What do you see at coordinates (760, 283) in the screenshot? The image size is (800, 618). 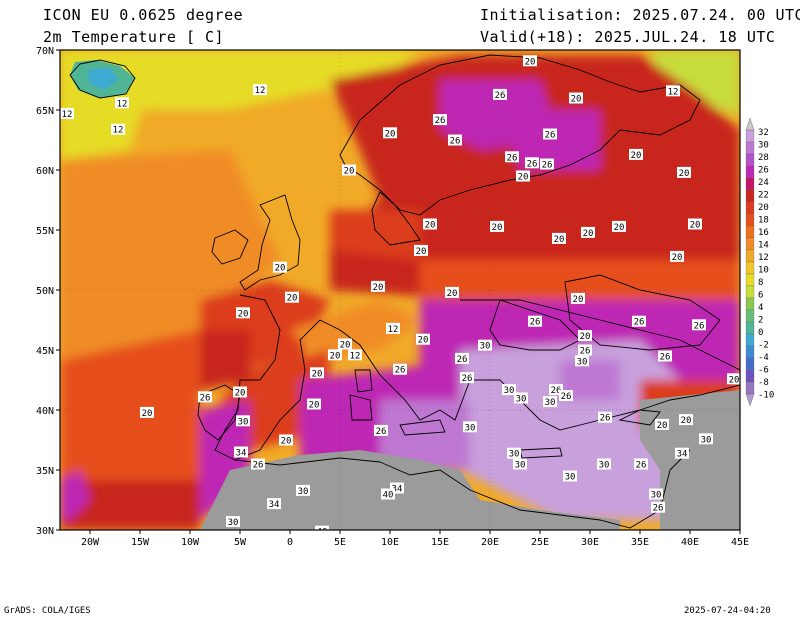 I see `colorbar-label: 8` at bounding box center [760, 283].